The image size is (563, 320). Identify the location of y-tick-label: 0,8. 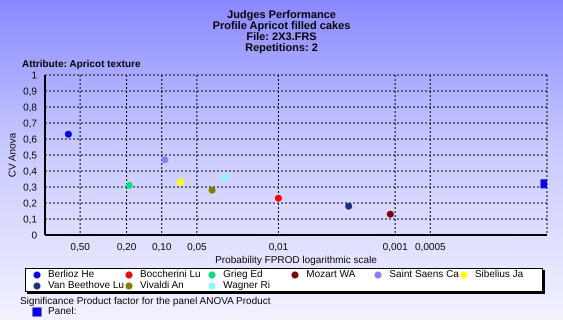
(30, 108).